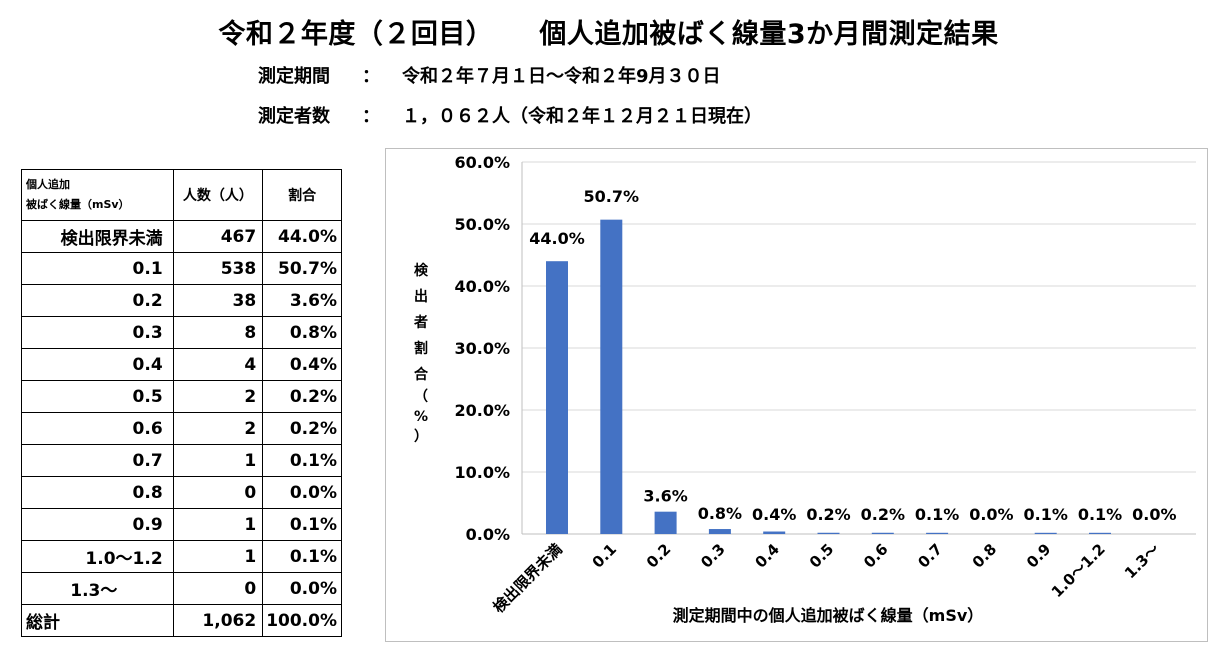 Image resolution: width=1217 pixels, height=658 pixels. I want to click on measurement-period: 測定期間 ： 令和２年７月１日～令和２年9月３０日, so click(489, 75).